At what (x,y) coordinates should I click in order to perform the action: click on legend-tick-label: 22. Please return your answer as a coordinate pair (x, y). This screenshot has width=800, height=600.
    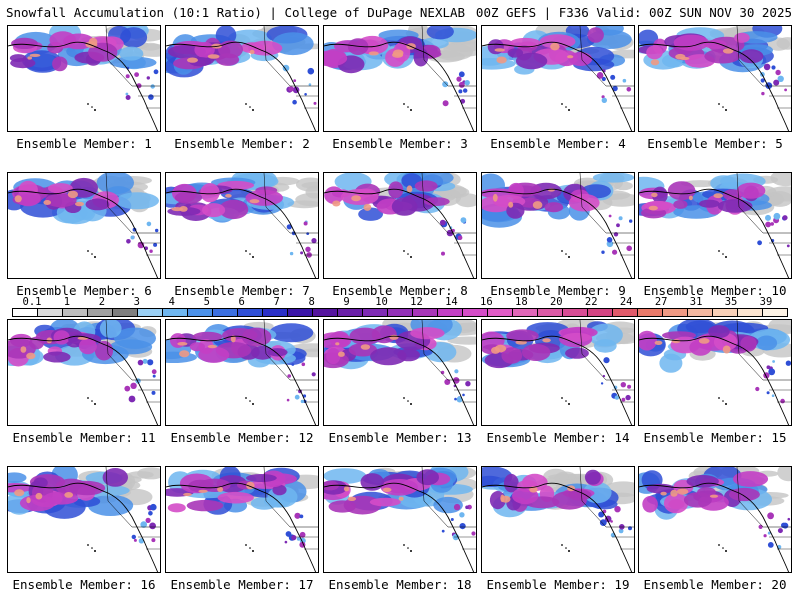
    Looking at the image, I should click on (591, 302).